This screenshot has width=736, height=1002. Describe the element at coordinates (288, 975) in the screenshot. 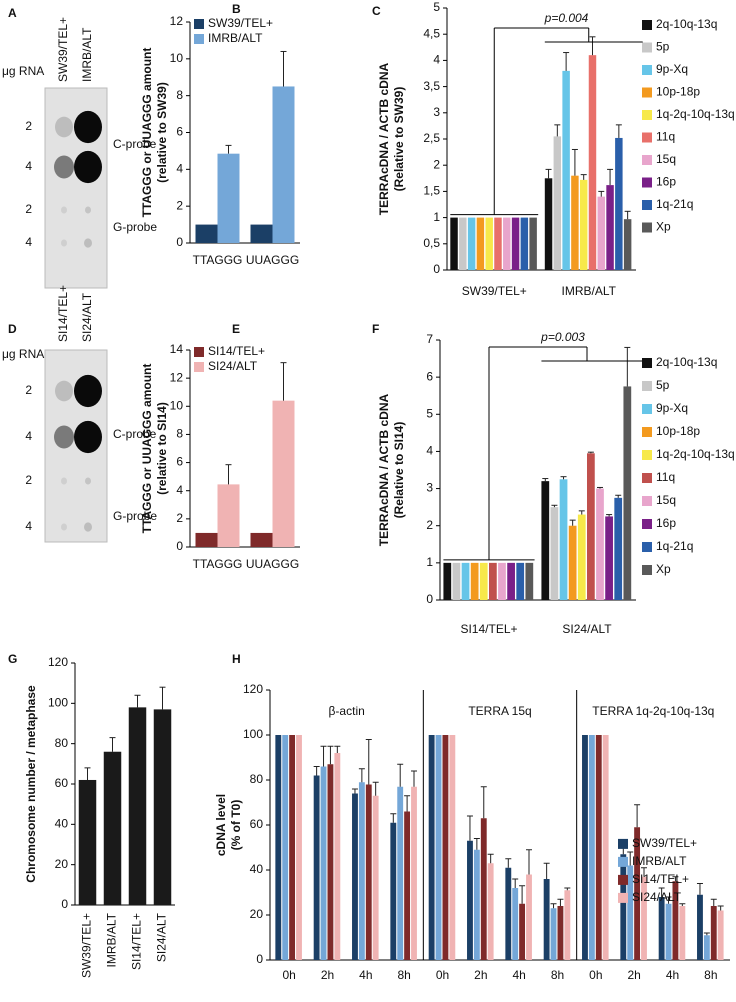

I see `x-tick-label: 0h` at that location.